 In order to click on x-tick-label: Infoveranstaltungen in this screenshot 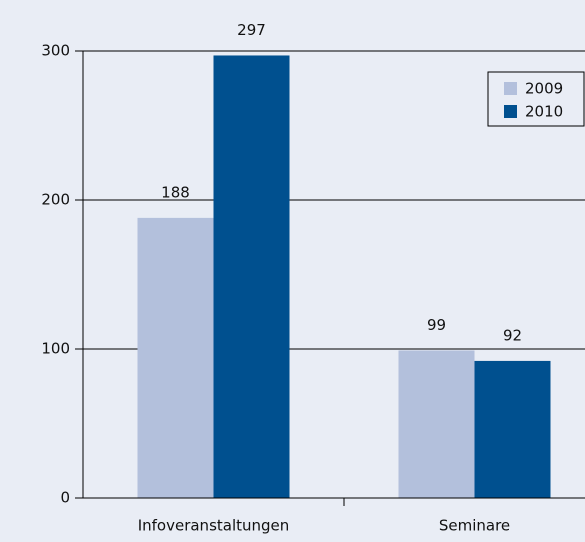, I will do `click(214, 526)`.